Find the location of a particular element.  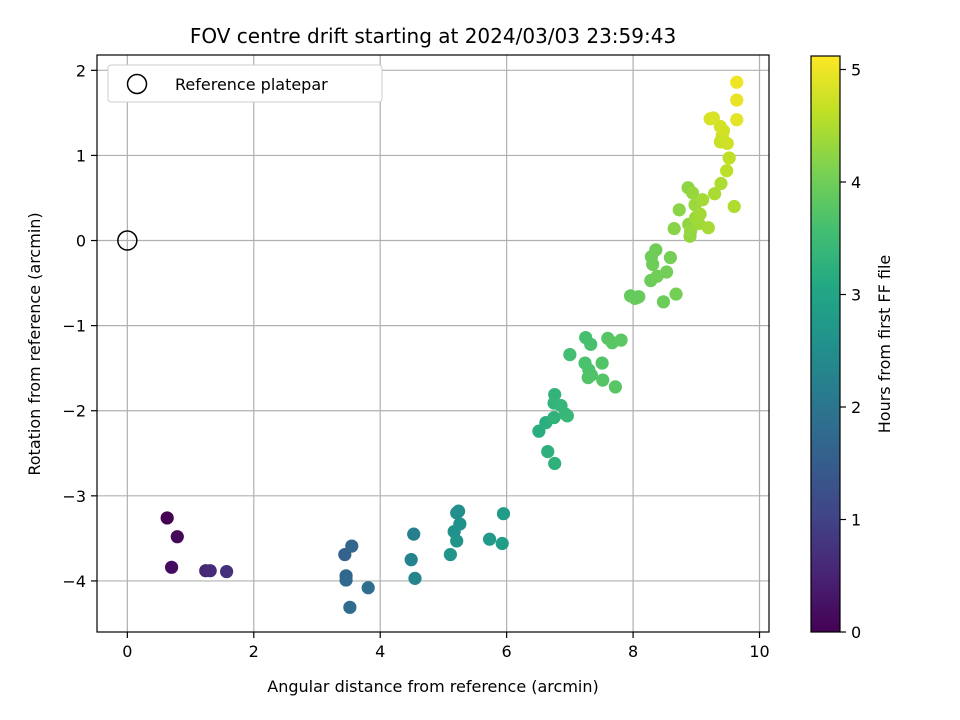

colorbar-frame is located at coordinates (825, 344).